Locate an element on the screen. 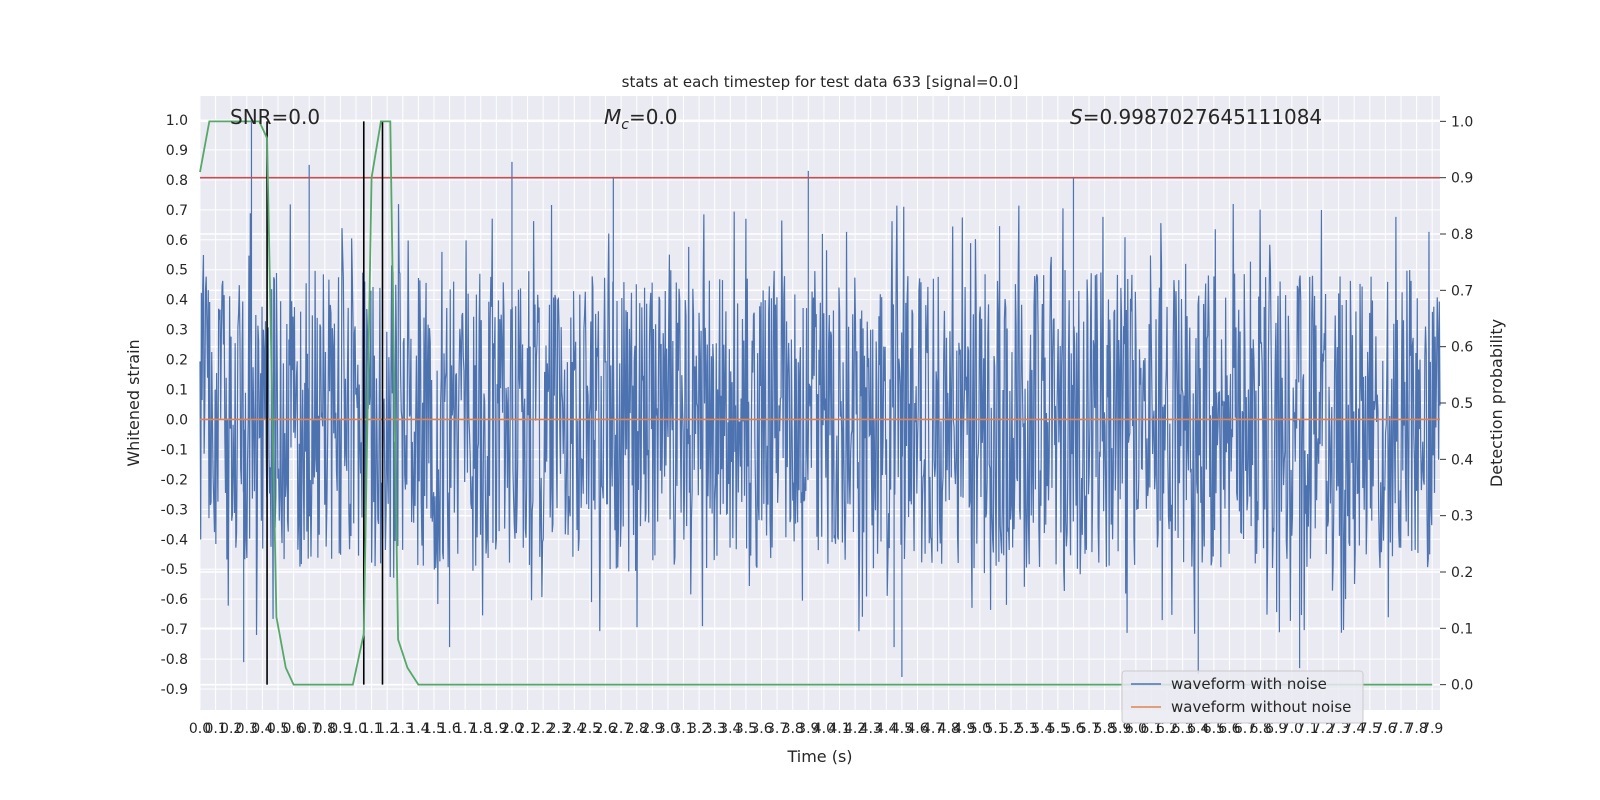 This screenshot has width=1600, height=800. x-tick-label: 5.0 is located at coordinates (980, 729).